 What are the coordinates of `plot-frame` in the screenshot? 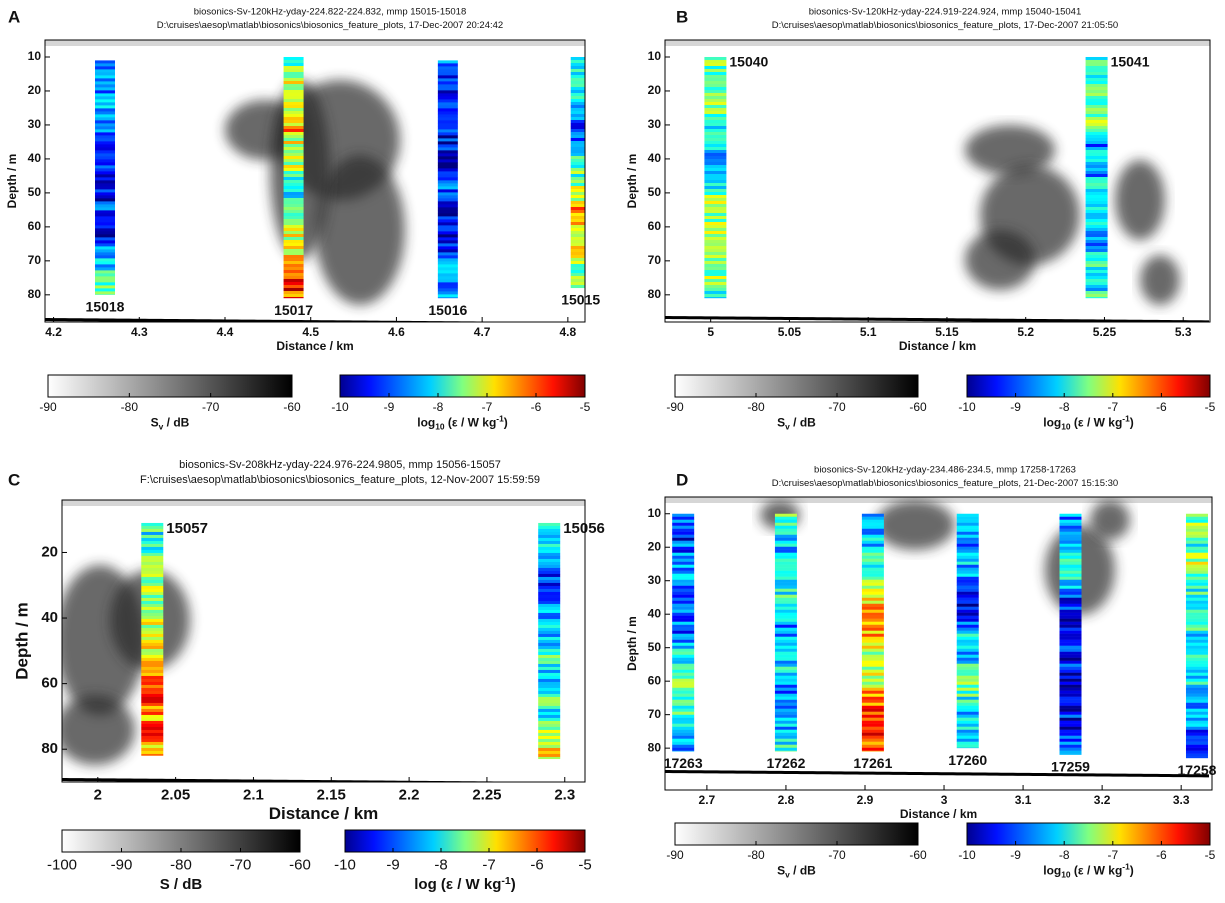 It's located at (323, 641).